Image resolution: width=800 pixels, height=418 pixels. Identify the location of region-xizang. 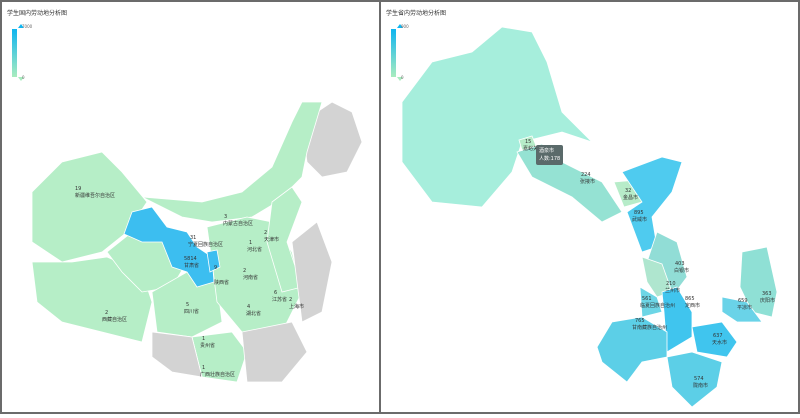
(92, 299).